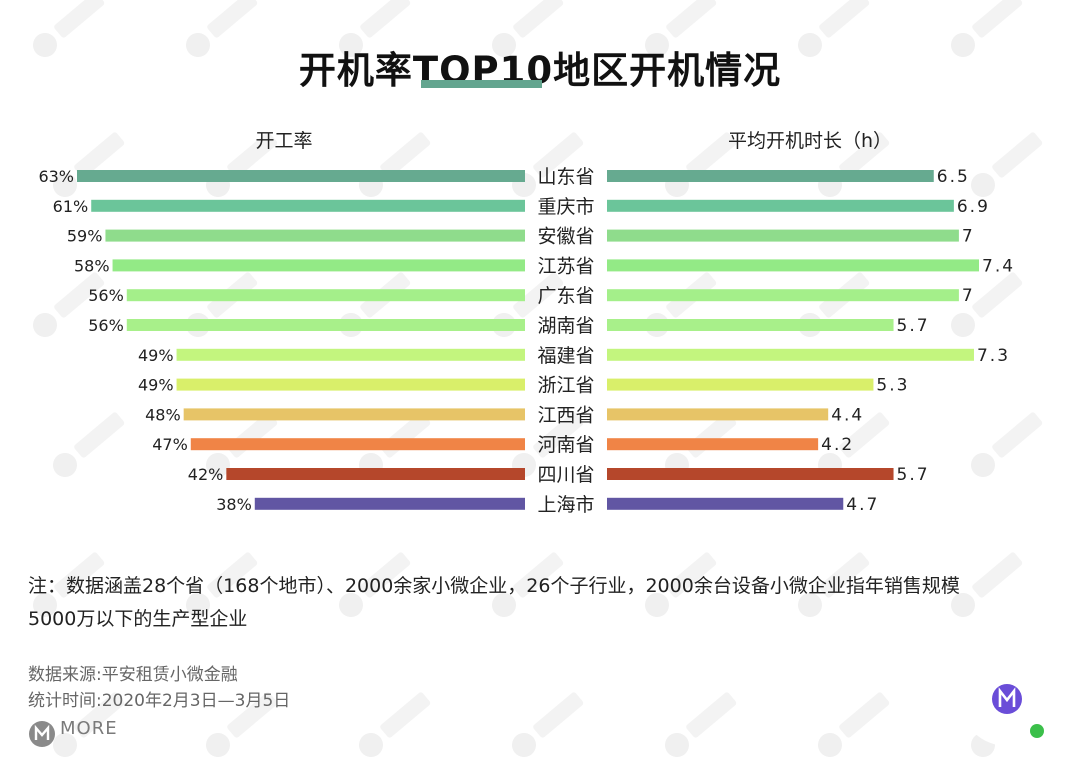 Image resolution: width=1080 pixels, height=763 pixels. Describe the element at coordinates (163, 414) in the screenshot. I see `left-value-label: 48%` at that location.